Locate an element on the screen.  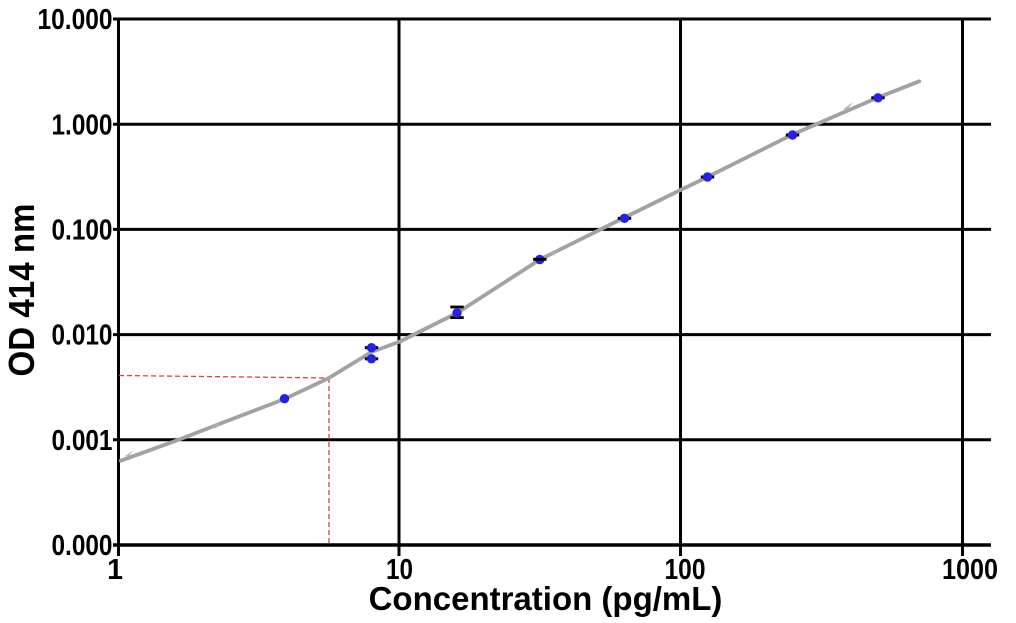
svg-text: 100 is located at coordinates (685, 570).